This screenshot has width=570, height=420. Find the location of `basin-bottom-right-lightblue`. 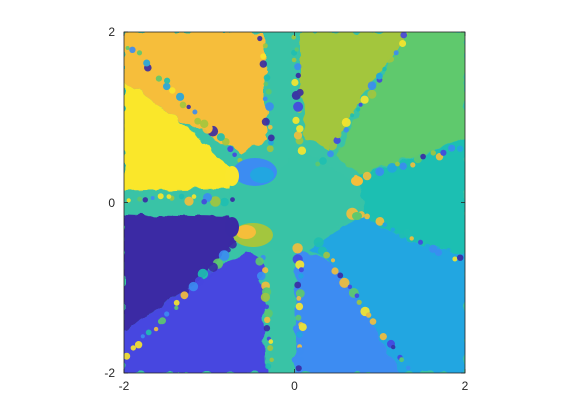

basin-bottom-right-lightblue is located at coordinates (387, 294).